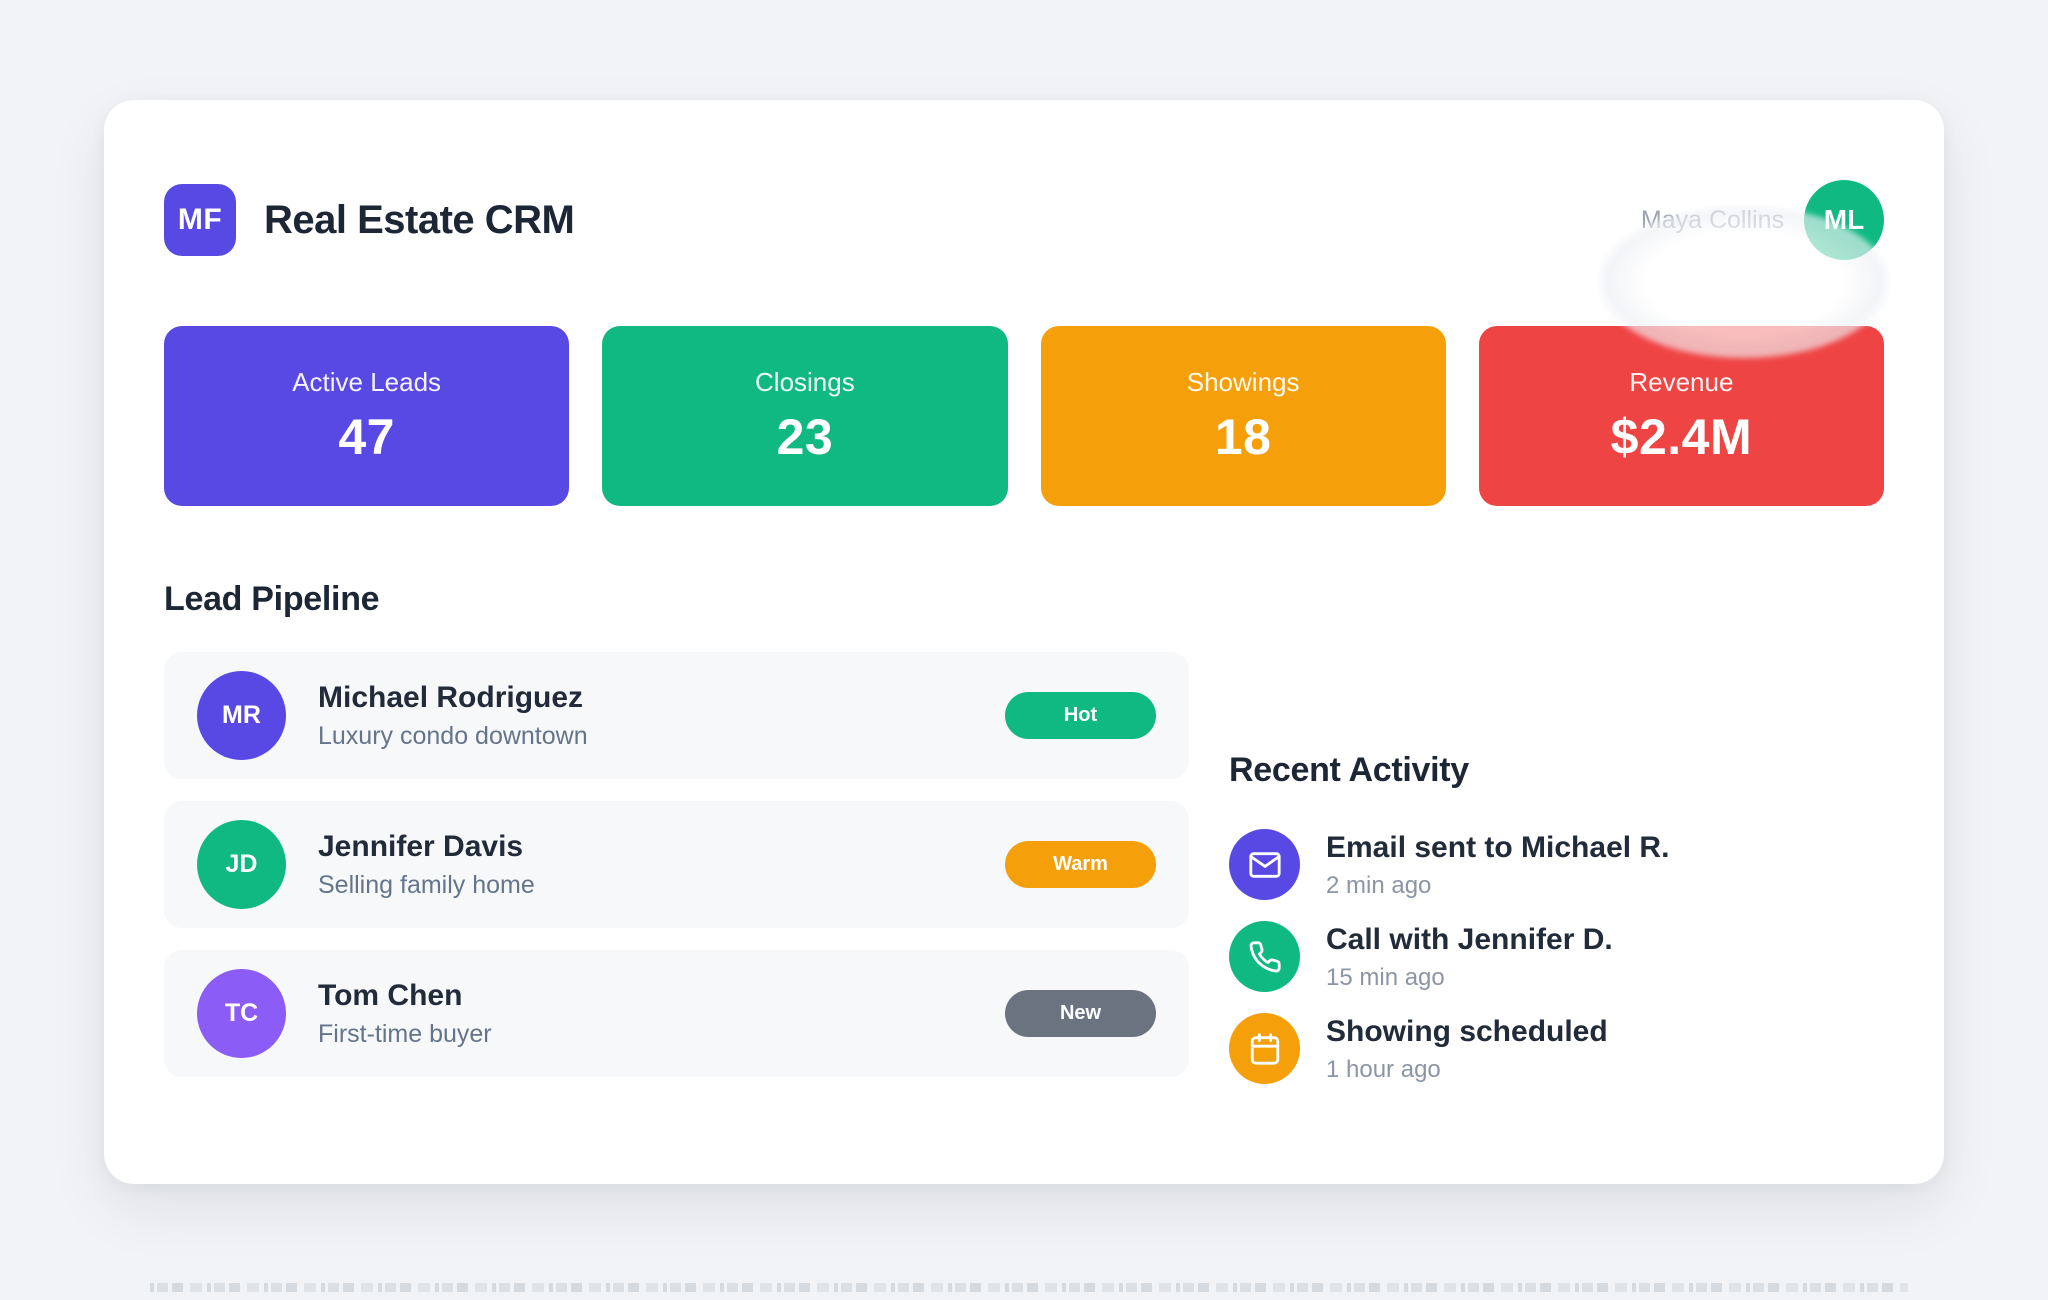 This screenshot has width=2048, height=1300. What do you see at coordinates (421, 846) in the screenshot?
I see `lead-name: Jennifer Davis` at bounding box center [421, 846].